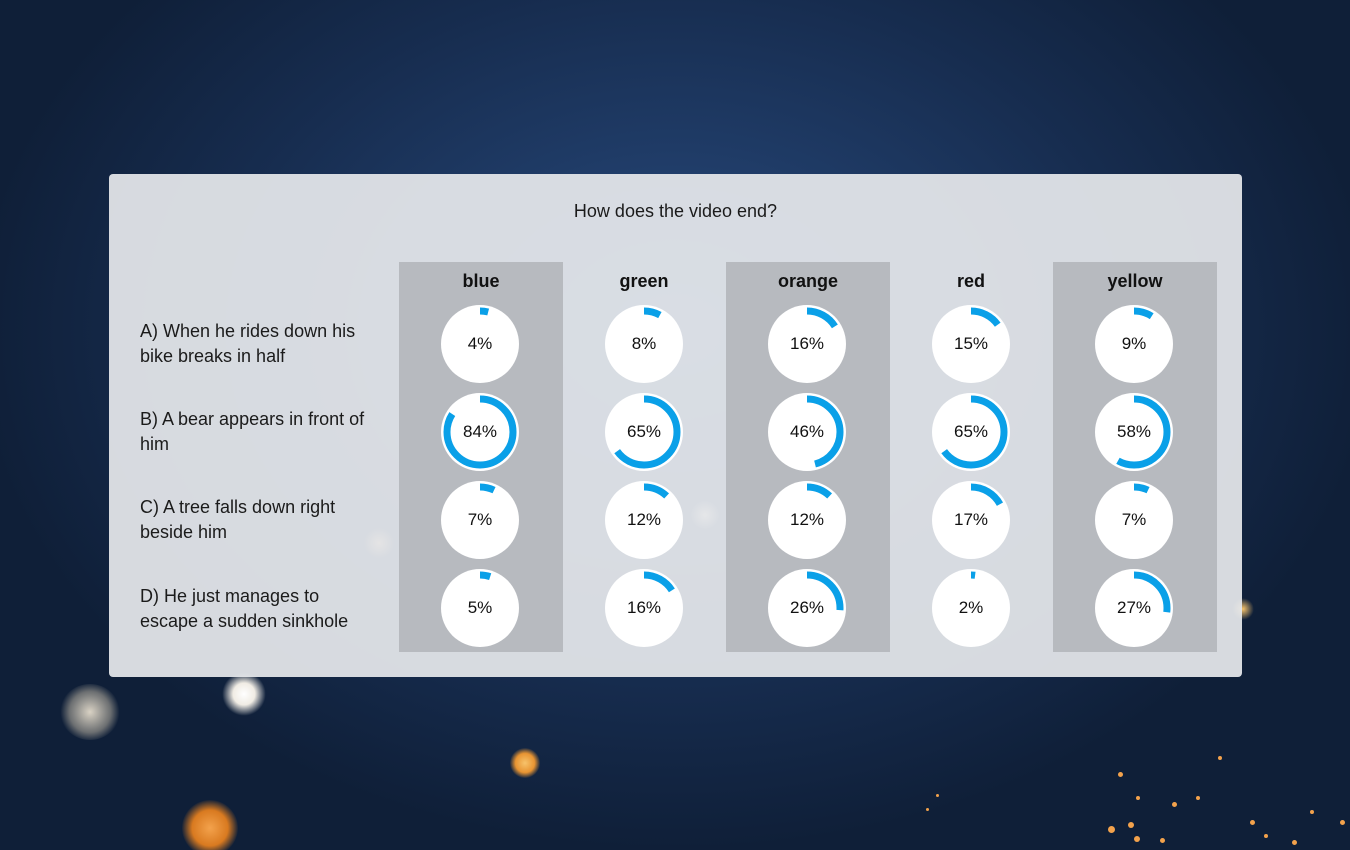  I want to click on donut-percent-label: 58%, so click(1134, 431).